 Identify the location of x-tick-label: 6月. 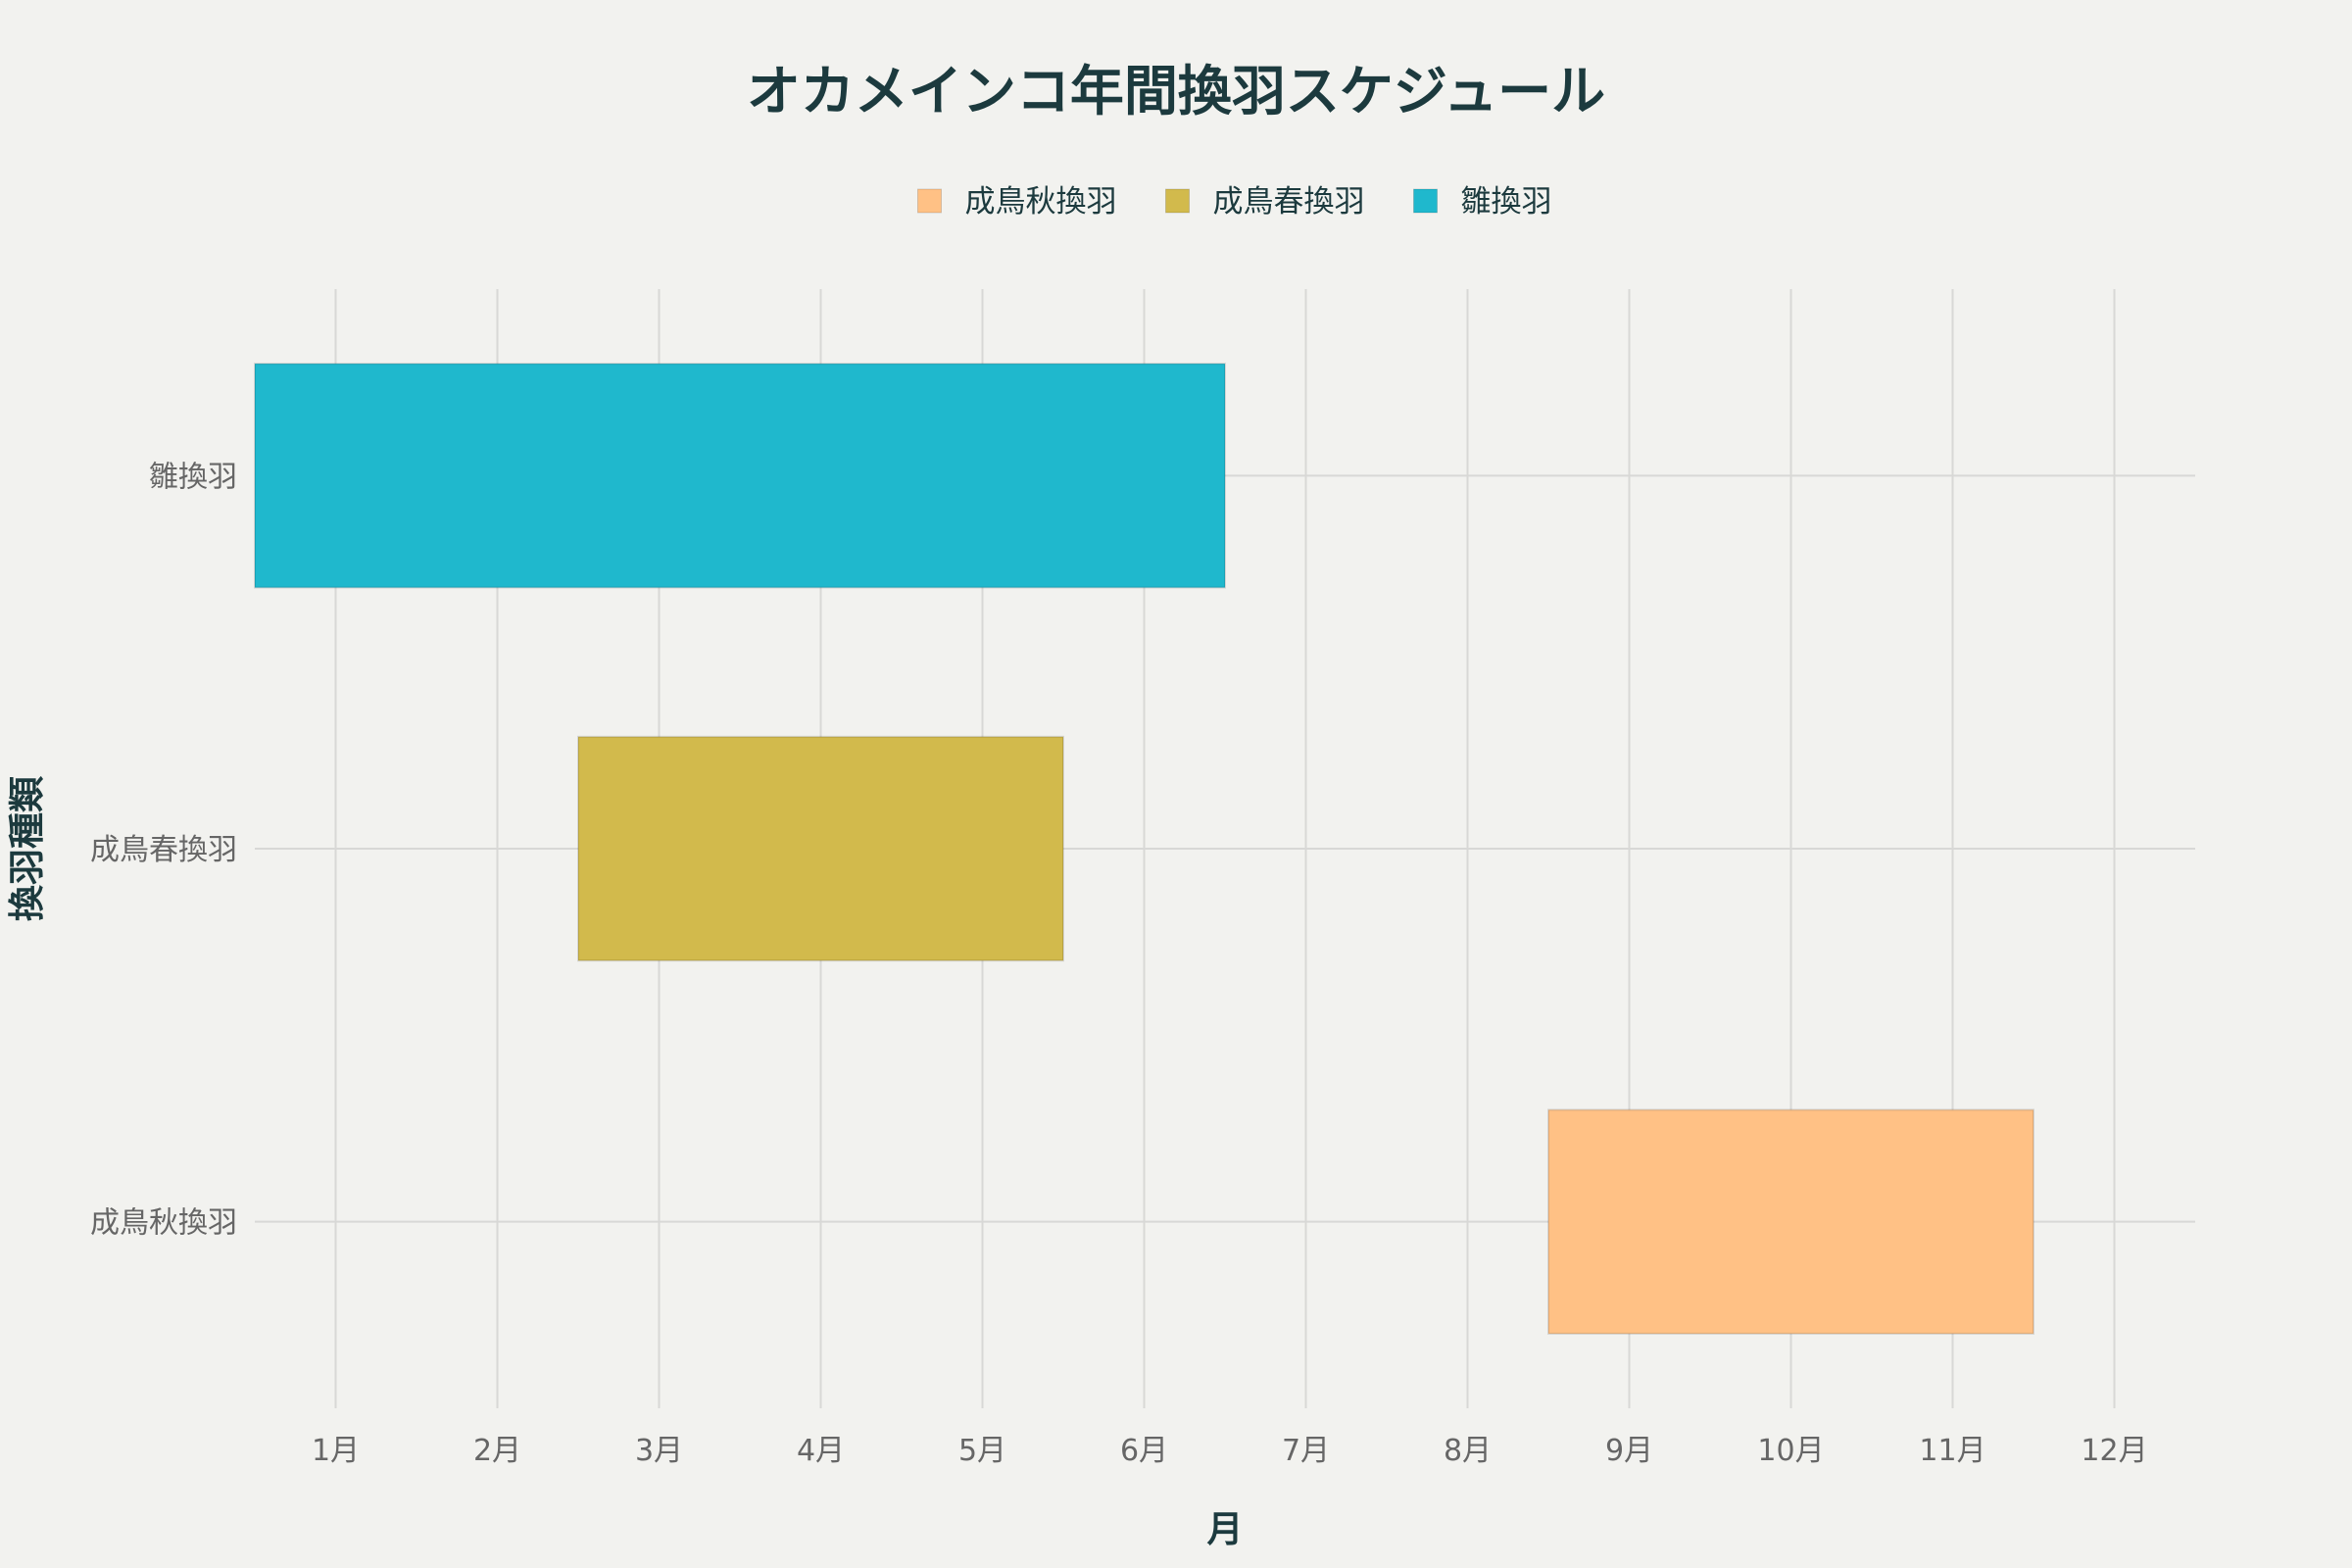
(1144, 1451).